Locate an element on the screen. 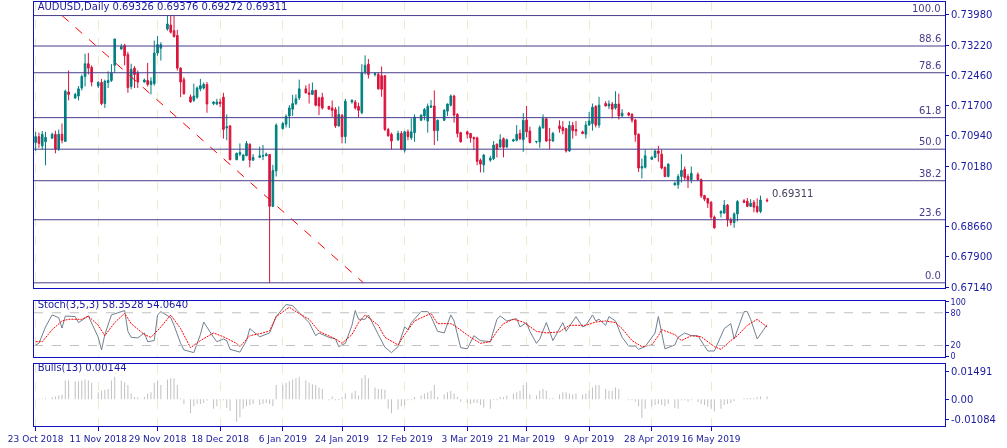 The image size is (1007, 448). y-tick-label: 0.67900 is located at coordinates (972, 257).